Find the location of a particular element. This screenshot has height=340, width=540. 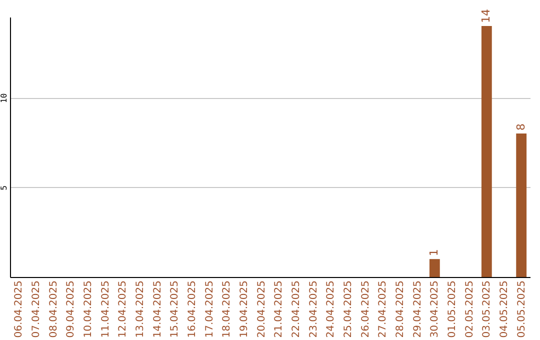

x-tick-label: 03.05.2025 is located at coordinates (487, 309).